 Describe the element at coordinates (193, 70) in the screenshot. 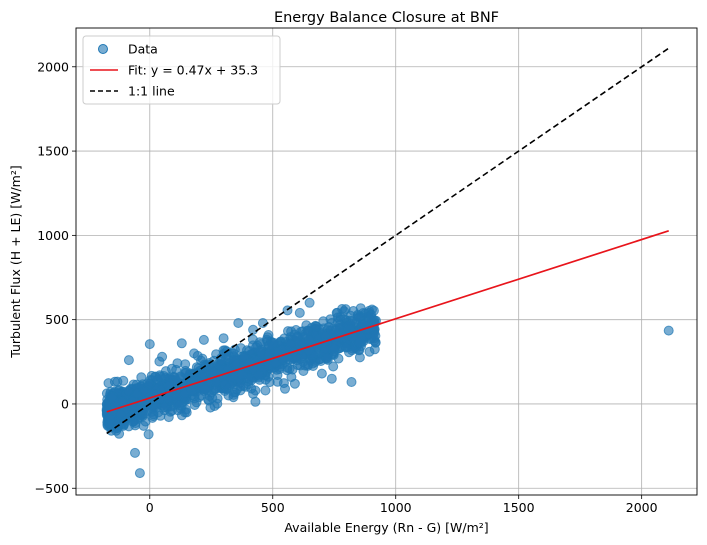

I see `legend-label-fit: Fit: y = 0.47x + 35.3` at that location.